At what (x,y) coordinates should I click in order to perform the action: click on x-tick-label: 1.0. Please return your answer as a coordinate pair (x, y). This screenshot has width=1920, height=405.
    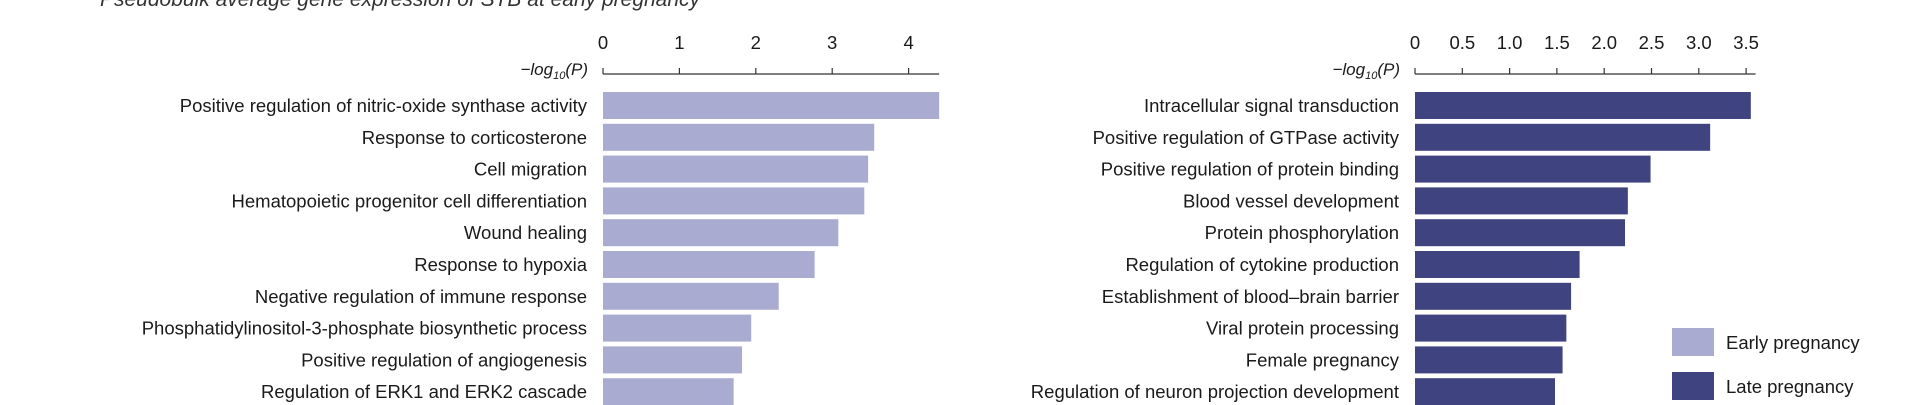
    Looking at the image, I should click on (1510, 42).